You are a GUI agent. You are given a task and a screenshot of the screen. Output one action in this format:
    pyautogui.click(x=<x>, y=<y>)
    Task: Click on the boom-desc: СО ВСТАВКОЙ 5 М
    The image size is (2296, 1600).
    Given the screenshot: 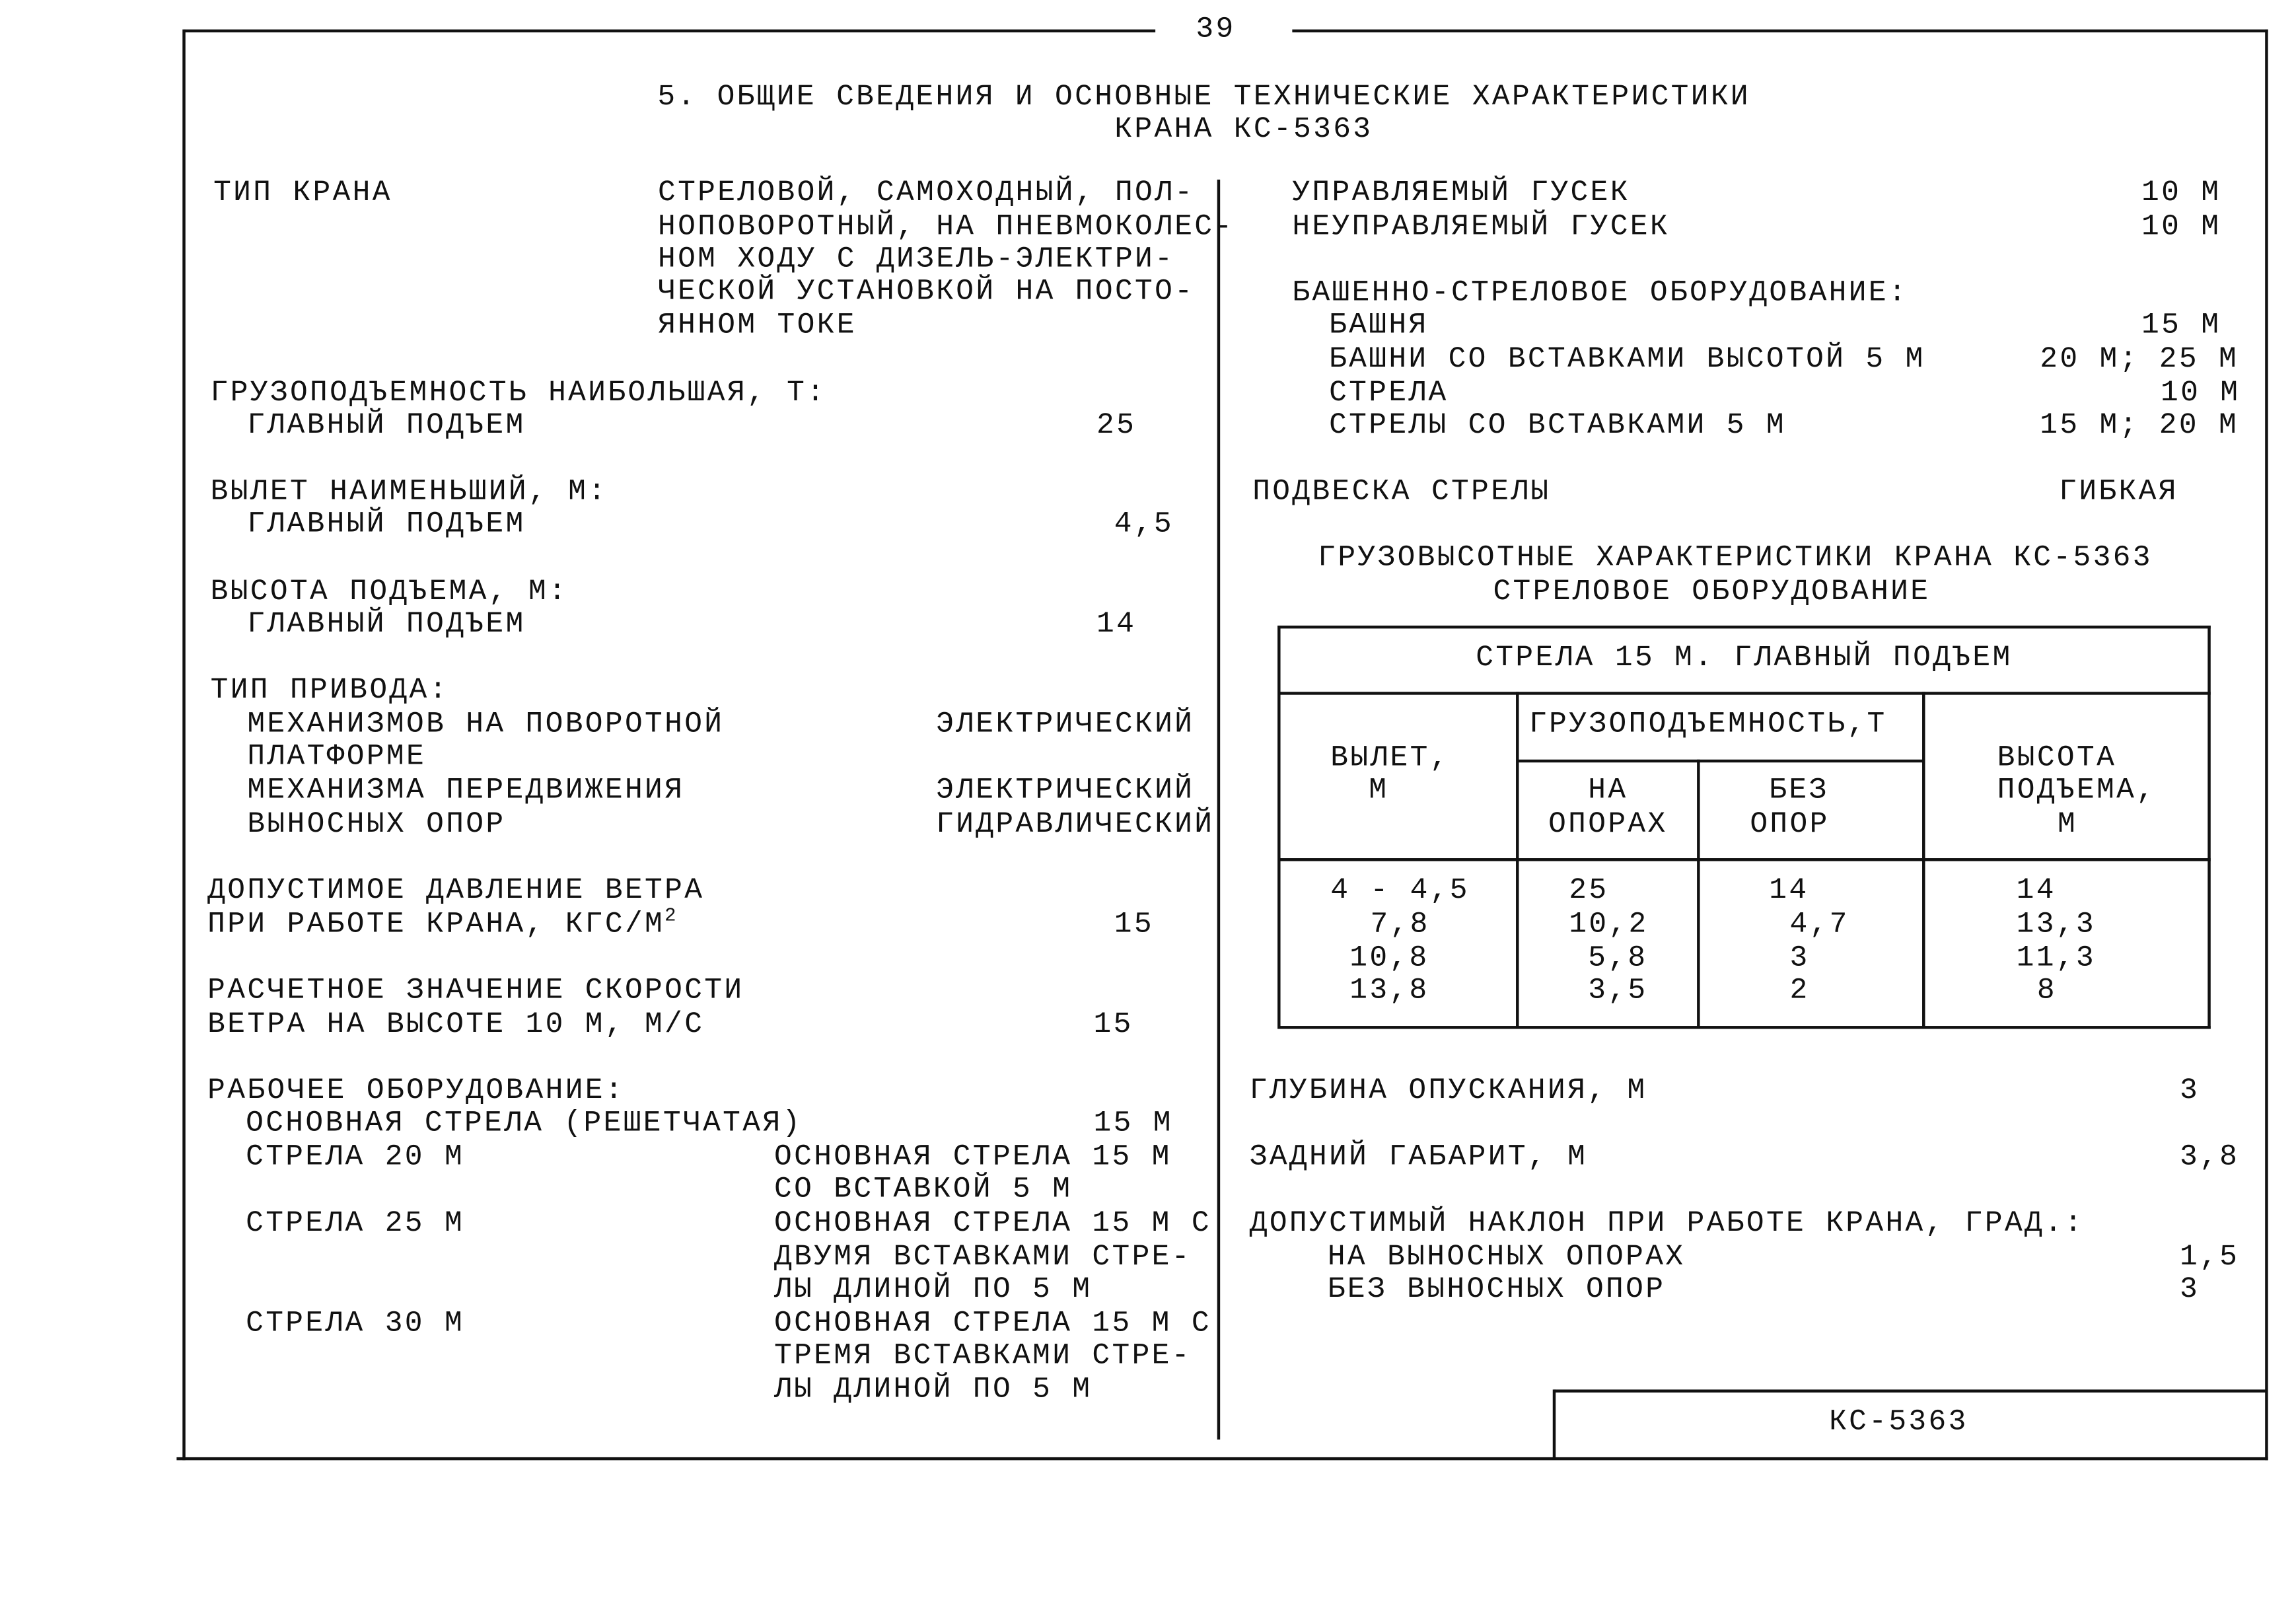 What is the action you would take?
    pyautogui.click(x=923, y=1190)
    